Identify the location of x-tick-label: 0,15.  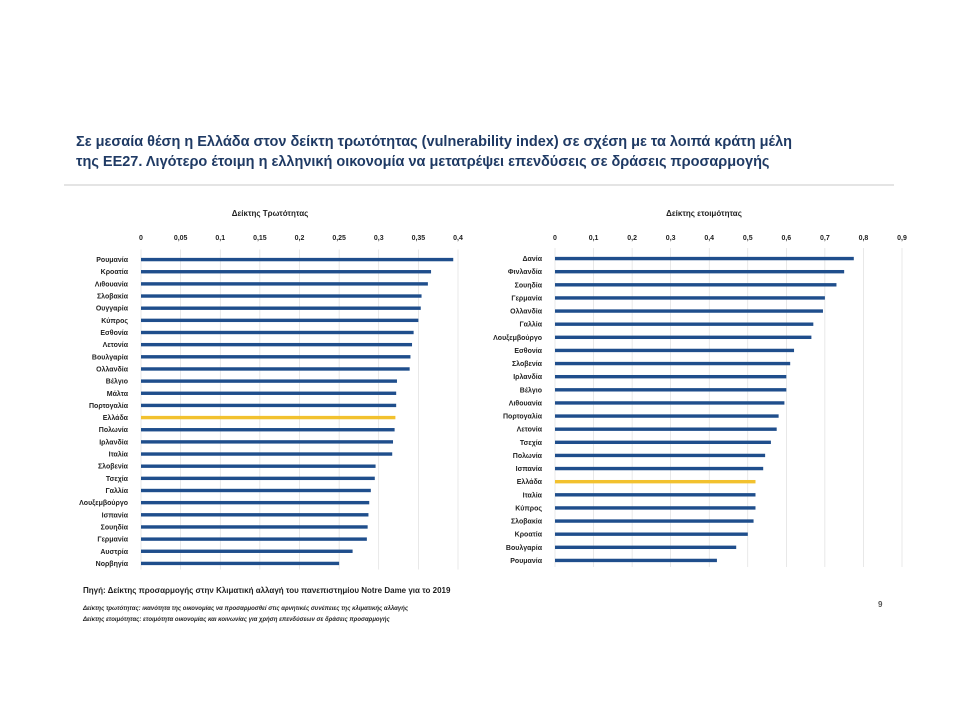
(260, 238).